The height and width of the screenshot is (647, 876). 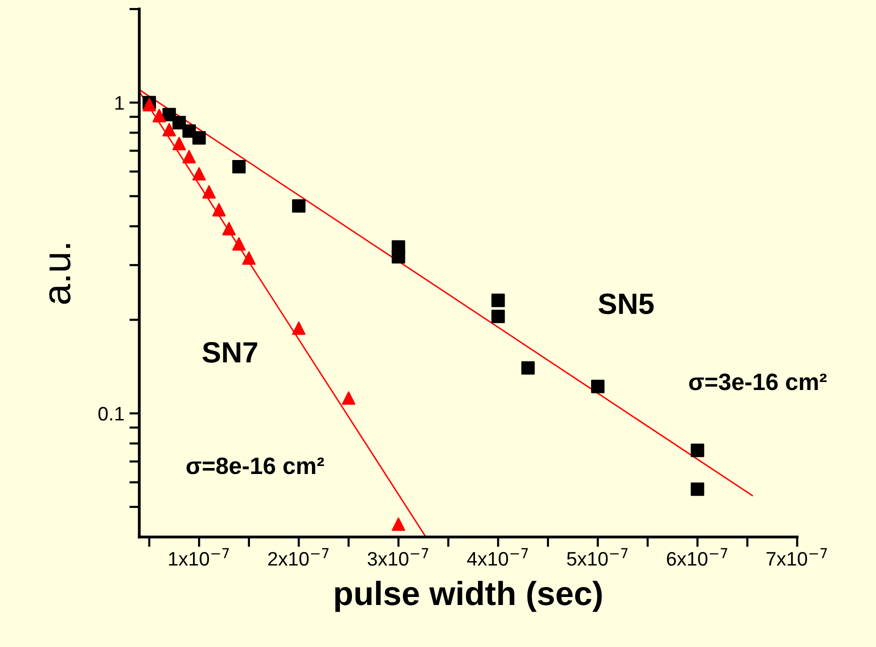 I want to click on y-tick-label: 0.1, so click(x=111, y=413).